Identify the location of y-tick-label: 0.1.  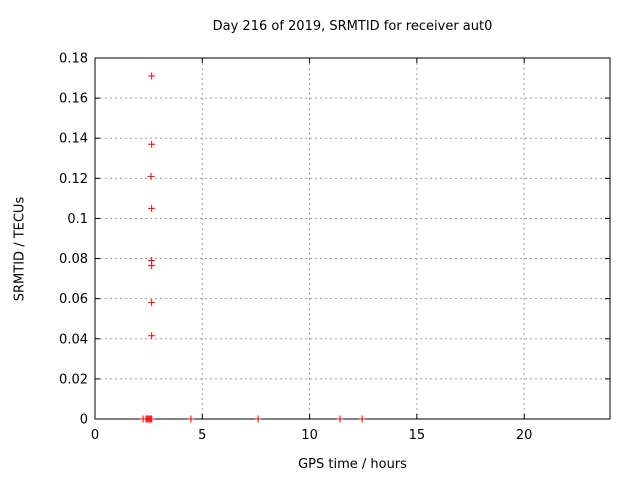
(77, 219).